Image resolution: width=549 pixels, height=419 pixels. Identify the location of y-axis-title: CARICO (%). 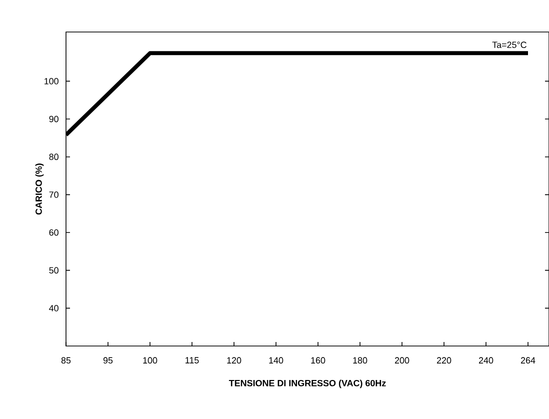
(39, 189).